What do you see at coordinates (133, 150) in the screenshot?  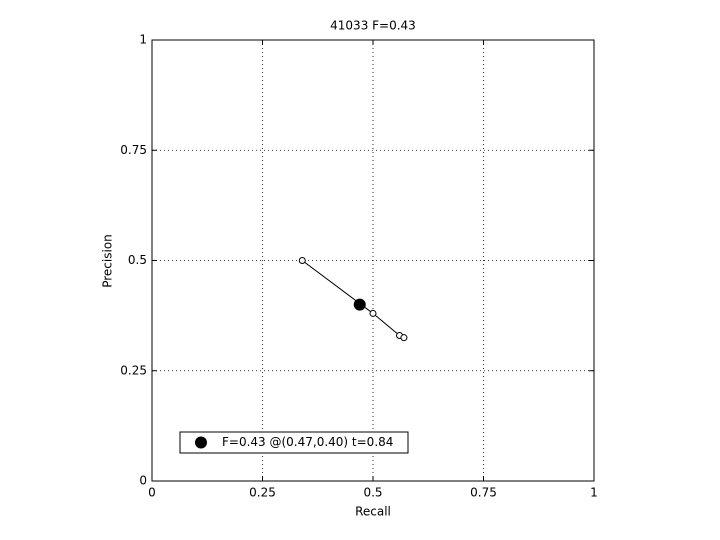 I see `y-tick-label: 0.75` at bounding box center [133, 150].